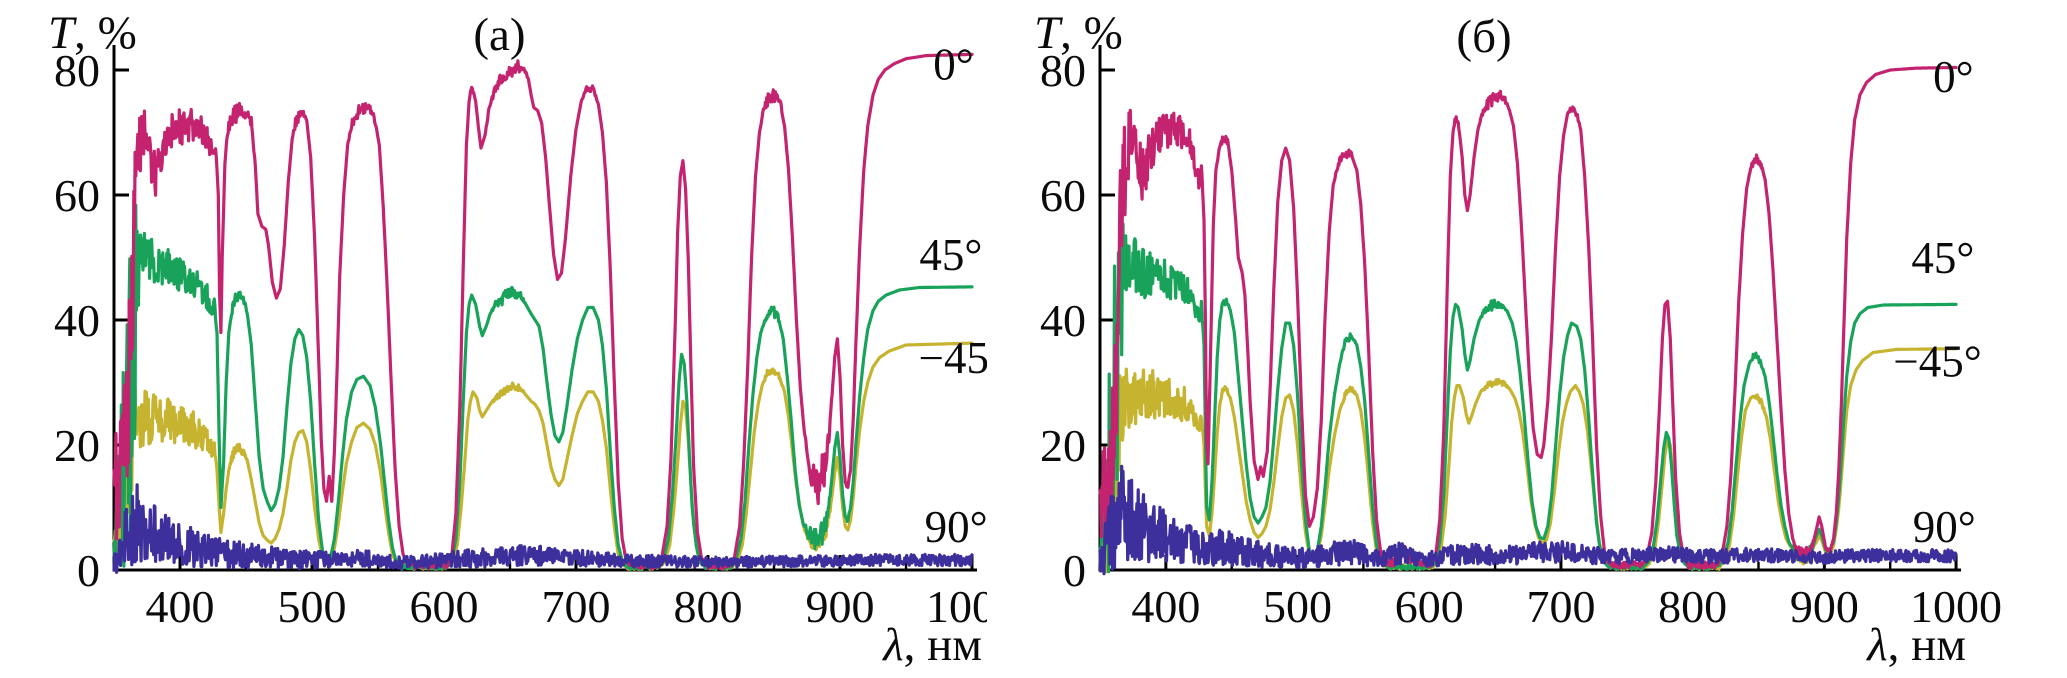 The height and width of the screenshot is (678, 2067). What do you see at coordinates (499, 35) in the screenshot?
I see `panel-label: (a)` at bounding box center [499, 35].